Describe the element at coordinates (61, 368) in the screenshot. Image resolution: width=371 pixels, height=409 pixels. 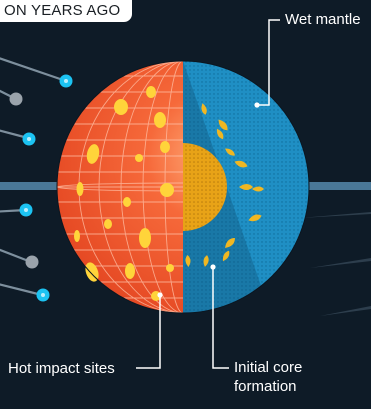
I see `label-hot-impact-sites: Hot impact sites` at that location.